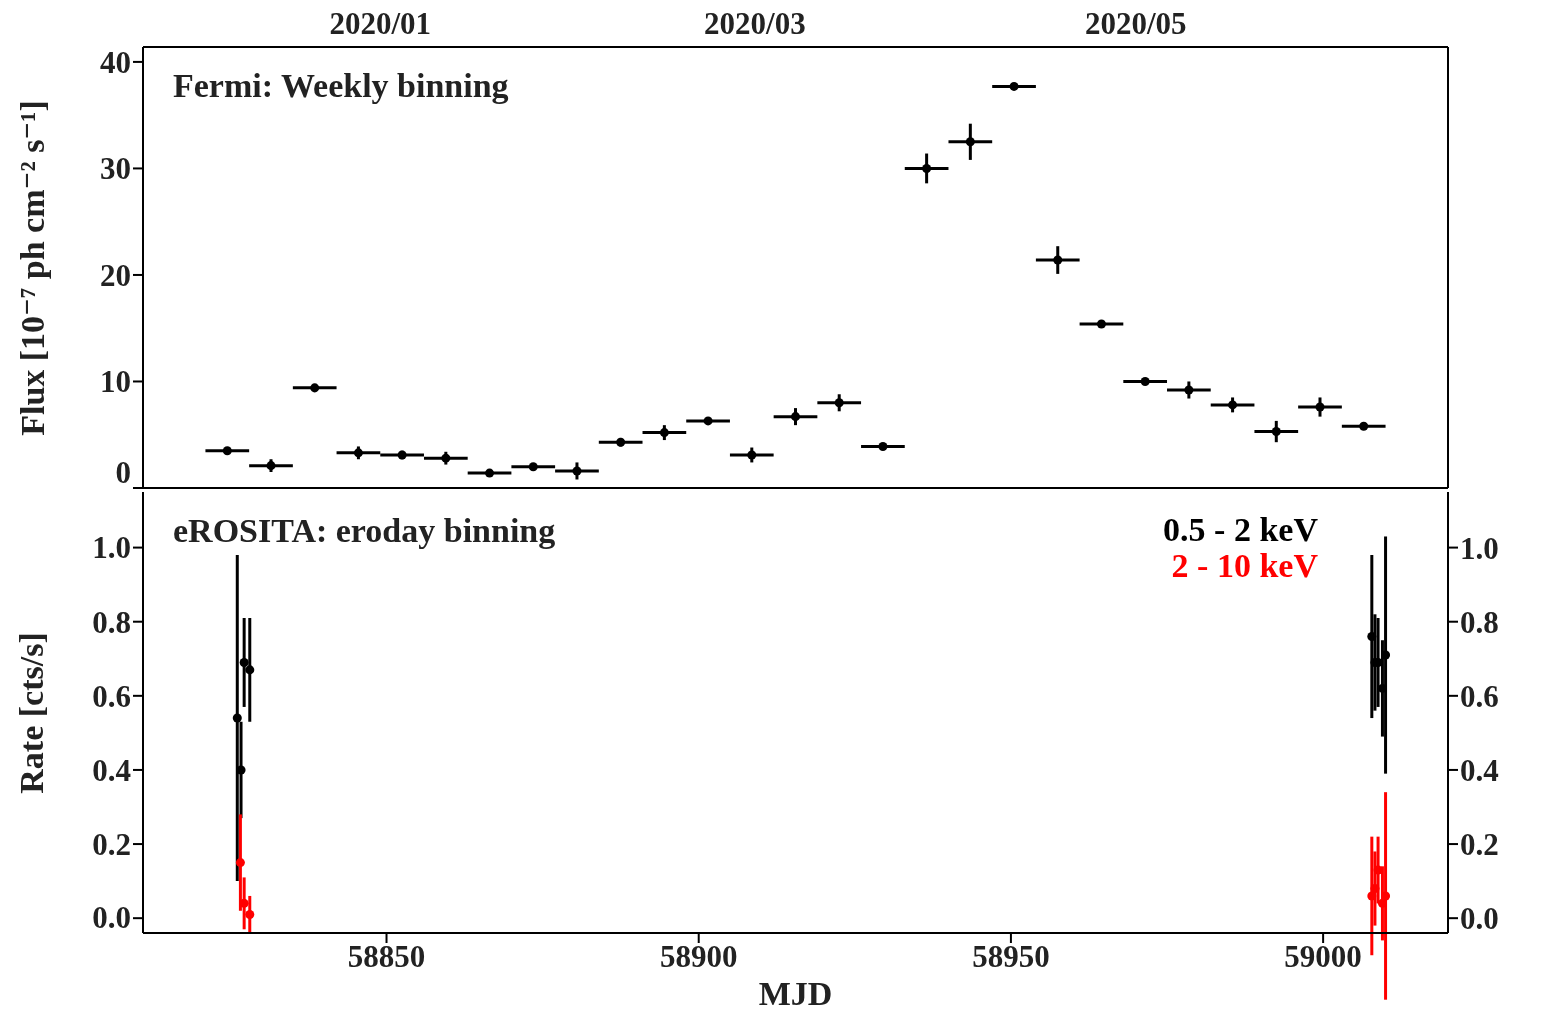  Describe the element at coordinates (380, 23) in the screenshot. I see `x2-tick-label: 2020/01` at that location.